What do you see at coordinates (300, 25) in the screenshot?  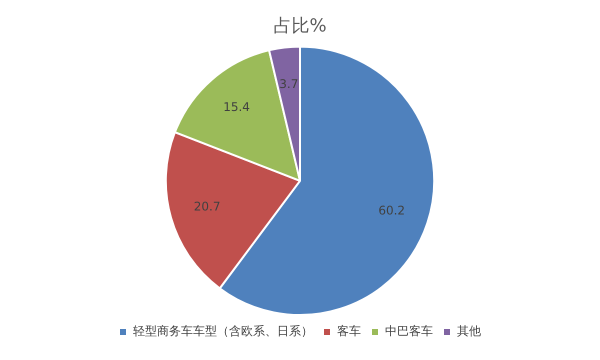 I see `chart-title: 占比%` at bounding box center [300, 25].